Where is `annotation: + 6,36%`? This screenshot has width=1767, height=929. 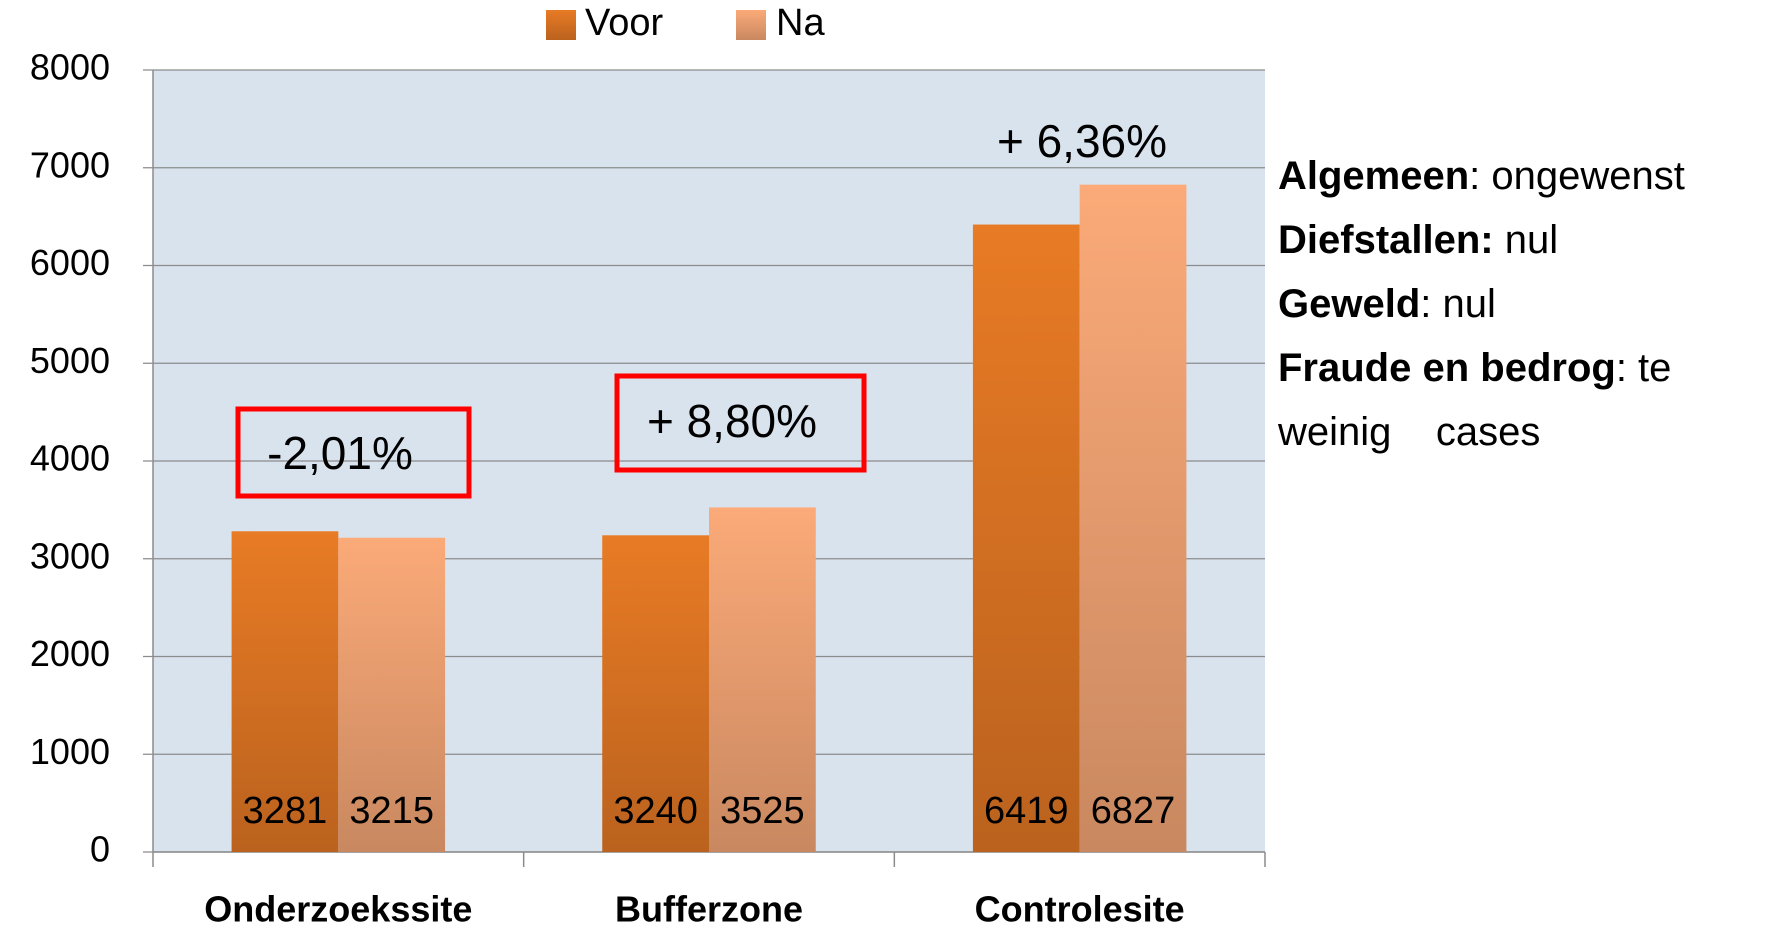
annotation: + 6,36% is located at coordinates (1082, 141).